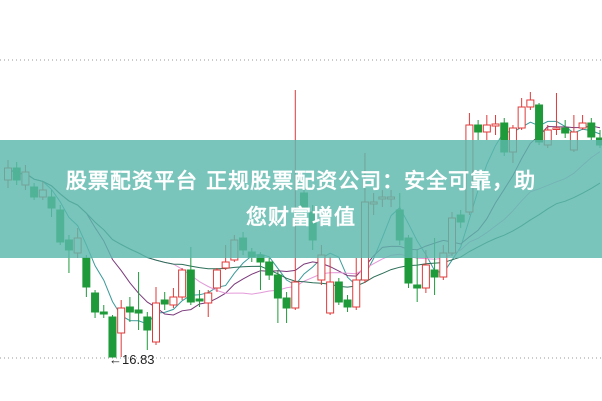 Image resolution: width=602 pixels, height=401 pixels. Describe the element at coordinates (132, 359) in the screenshot. I see `low-price-annotation: ←16.83` at that location.